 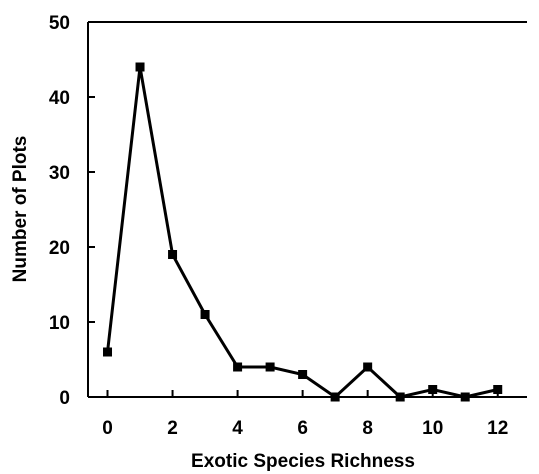 What do you see at coordinates (59, 23) in the screenshot?
I see `y-tick-label: 50` at bounding box center [59, 23].